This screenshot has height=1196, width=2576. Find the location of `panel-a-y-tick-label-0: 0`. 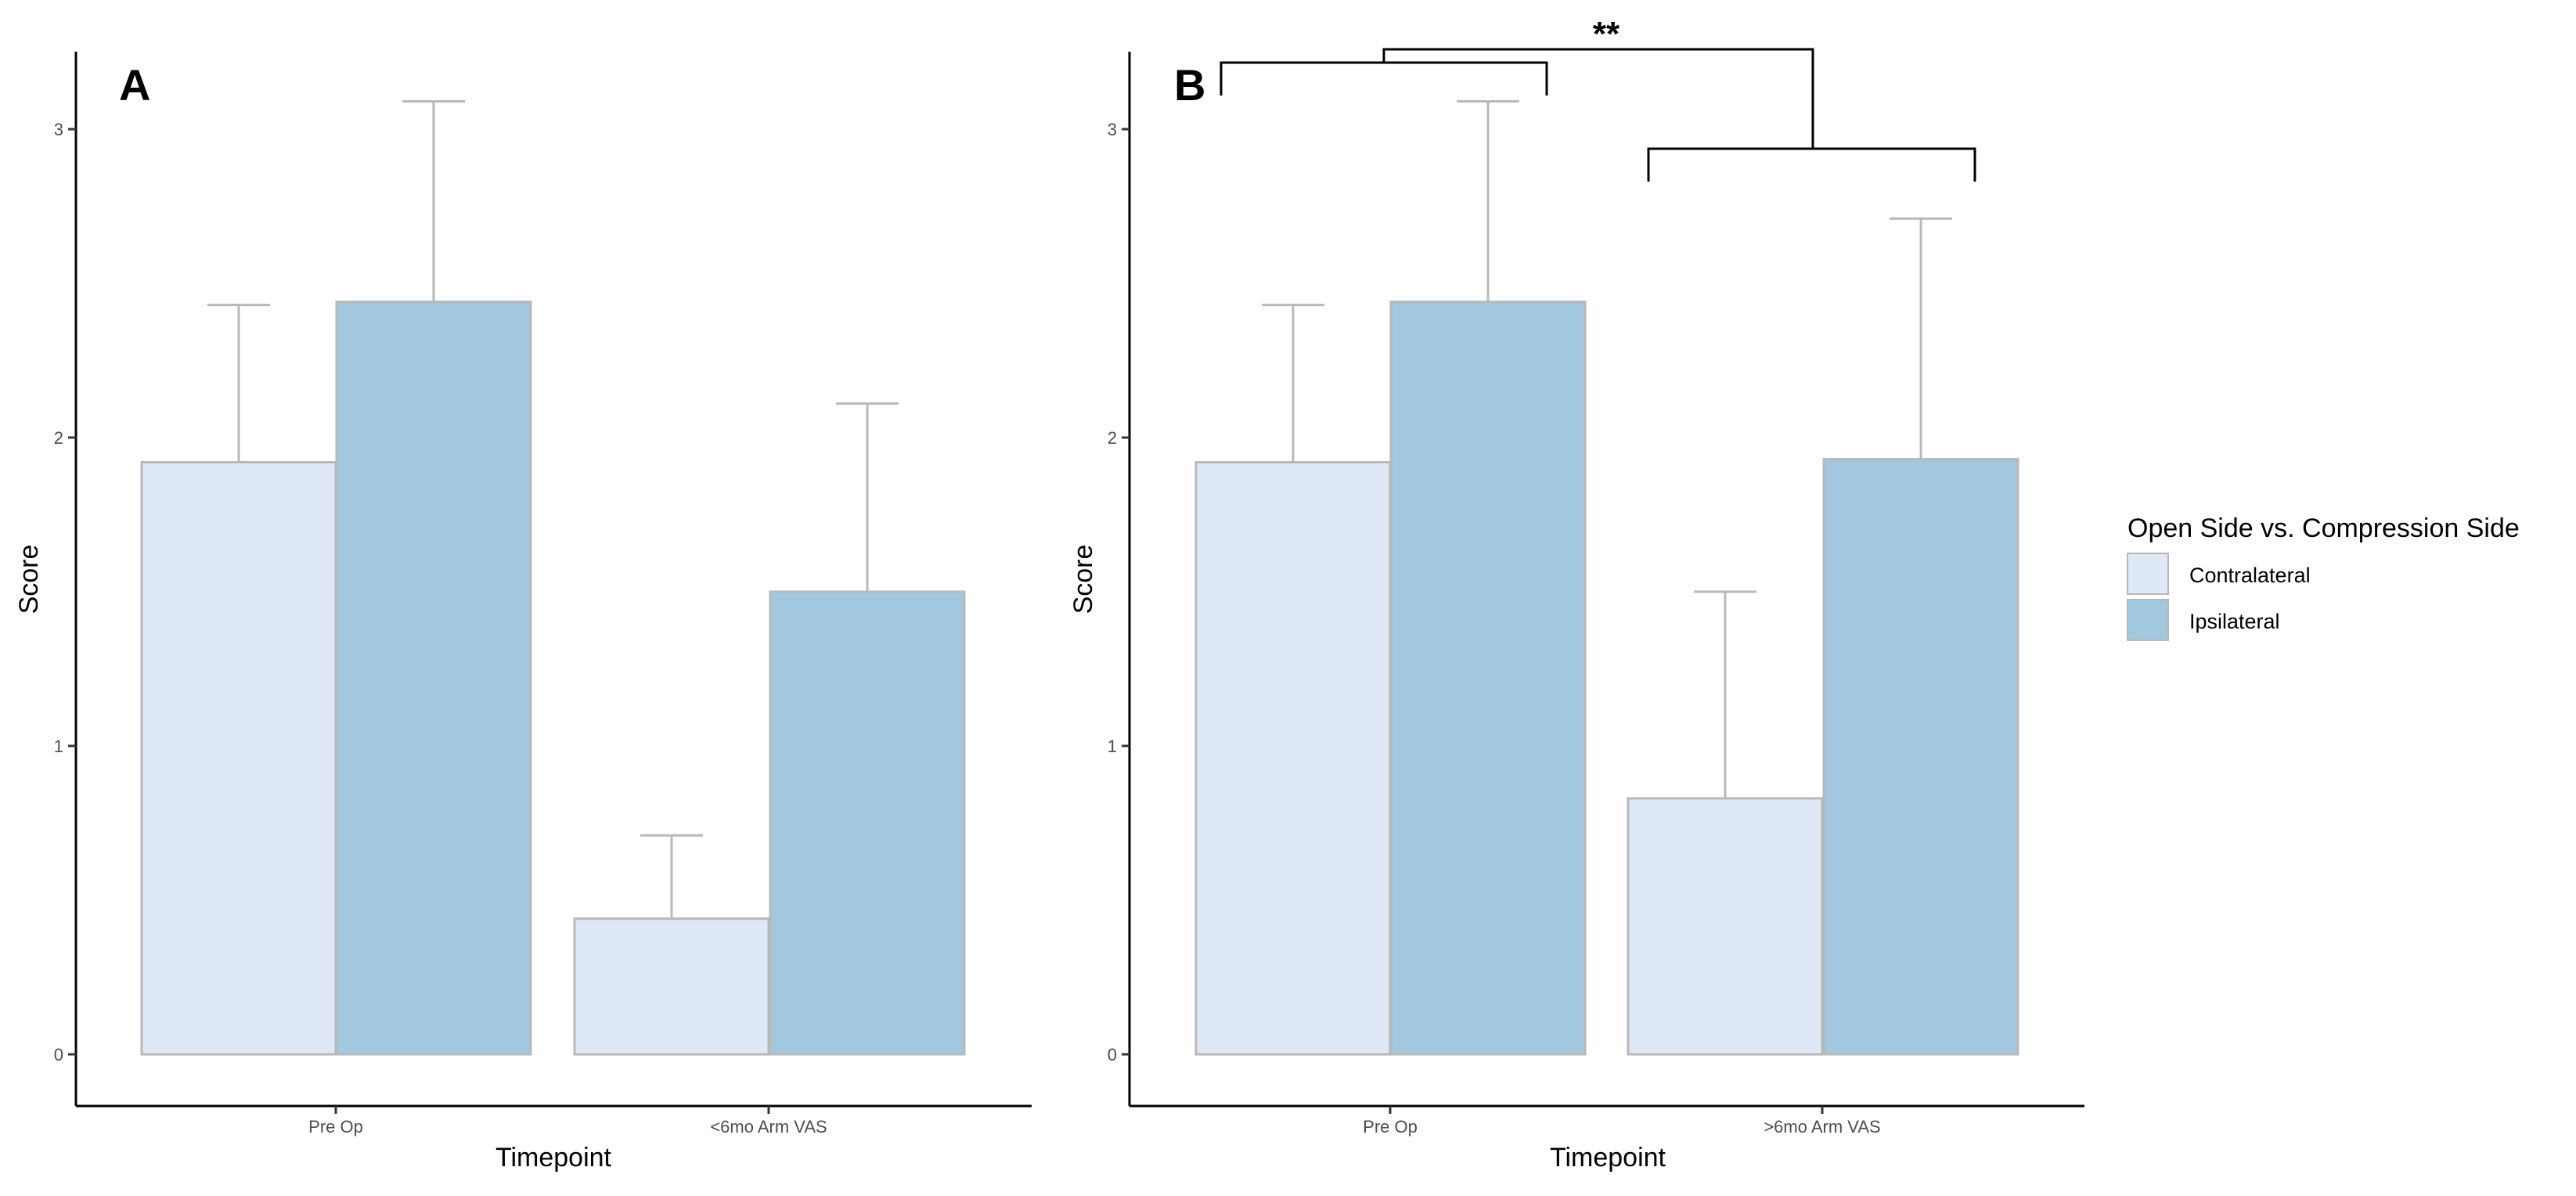

panel-a-y-tick-label-0: 0 is located at coordinates (58, 1055).